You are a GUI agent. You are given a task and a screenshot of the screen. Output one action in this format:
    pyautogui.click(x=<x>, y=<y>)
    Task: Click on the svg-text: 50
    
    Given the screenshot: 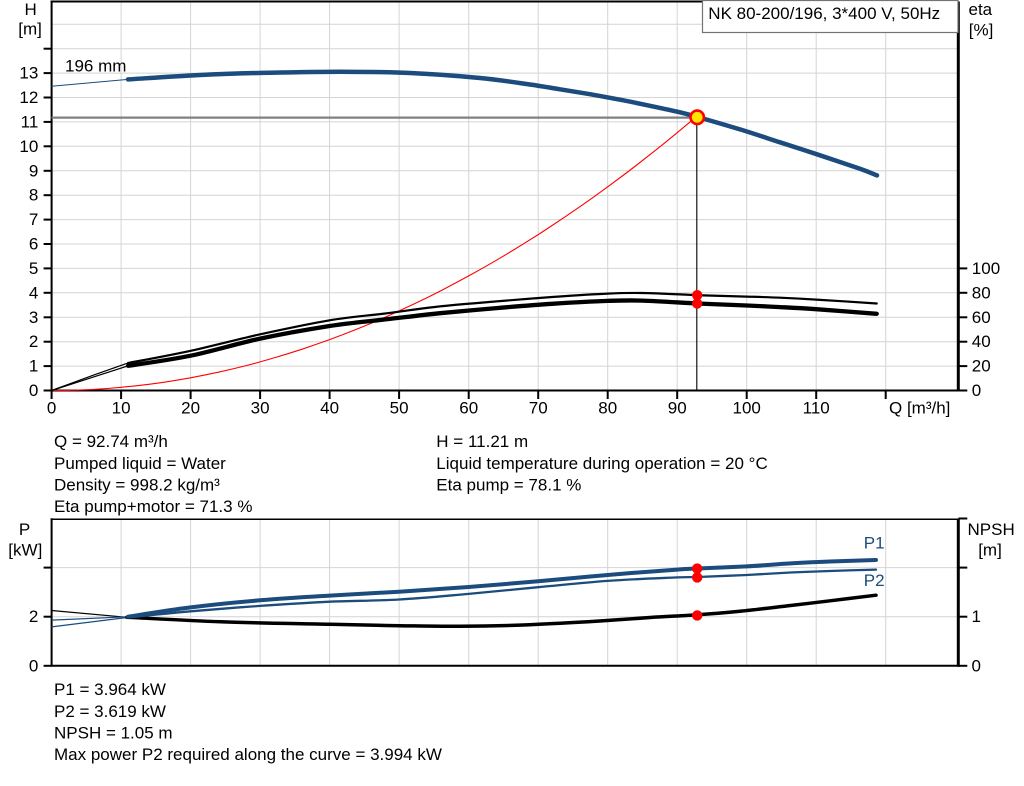 What is the action you would take?
    pyautogui.click(x=399, y=408)
    